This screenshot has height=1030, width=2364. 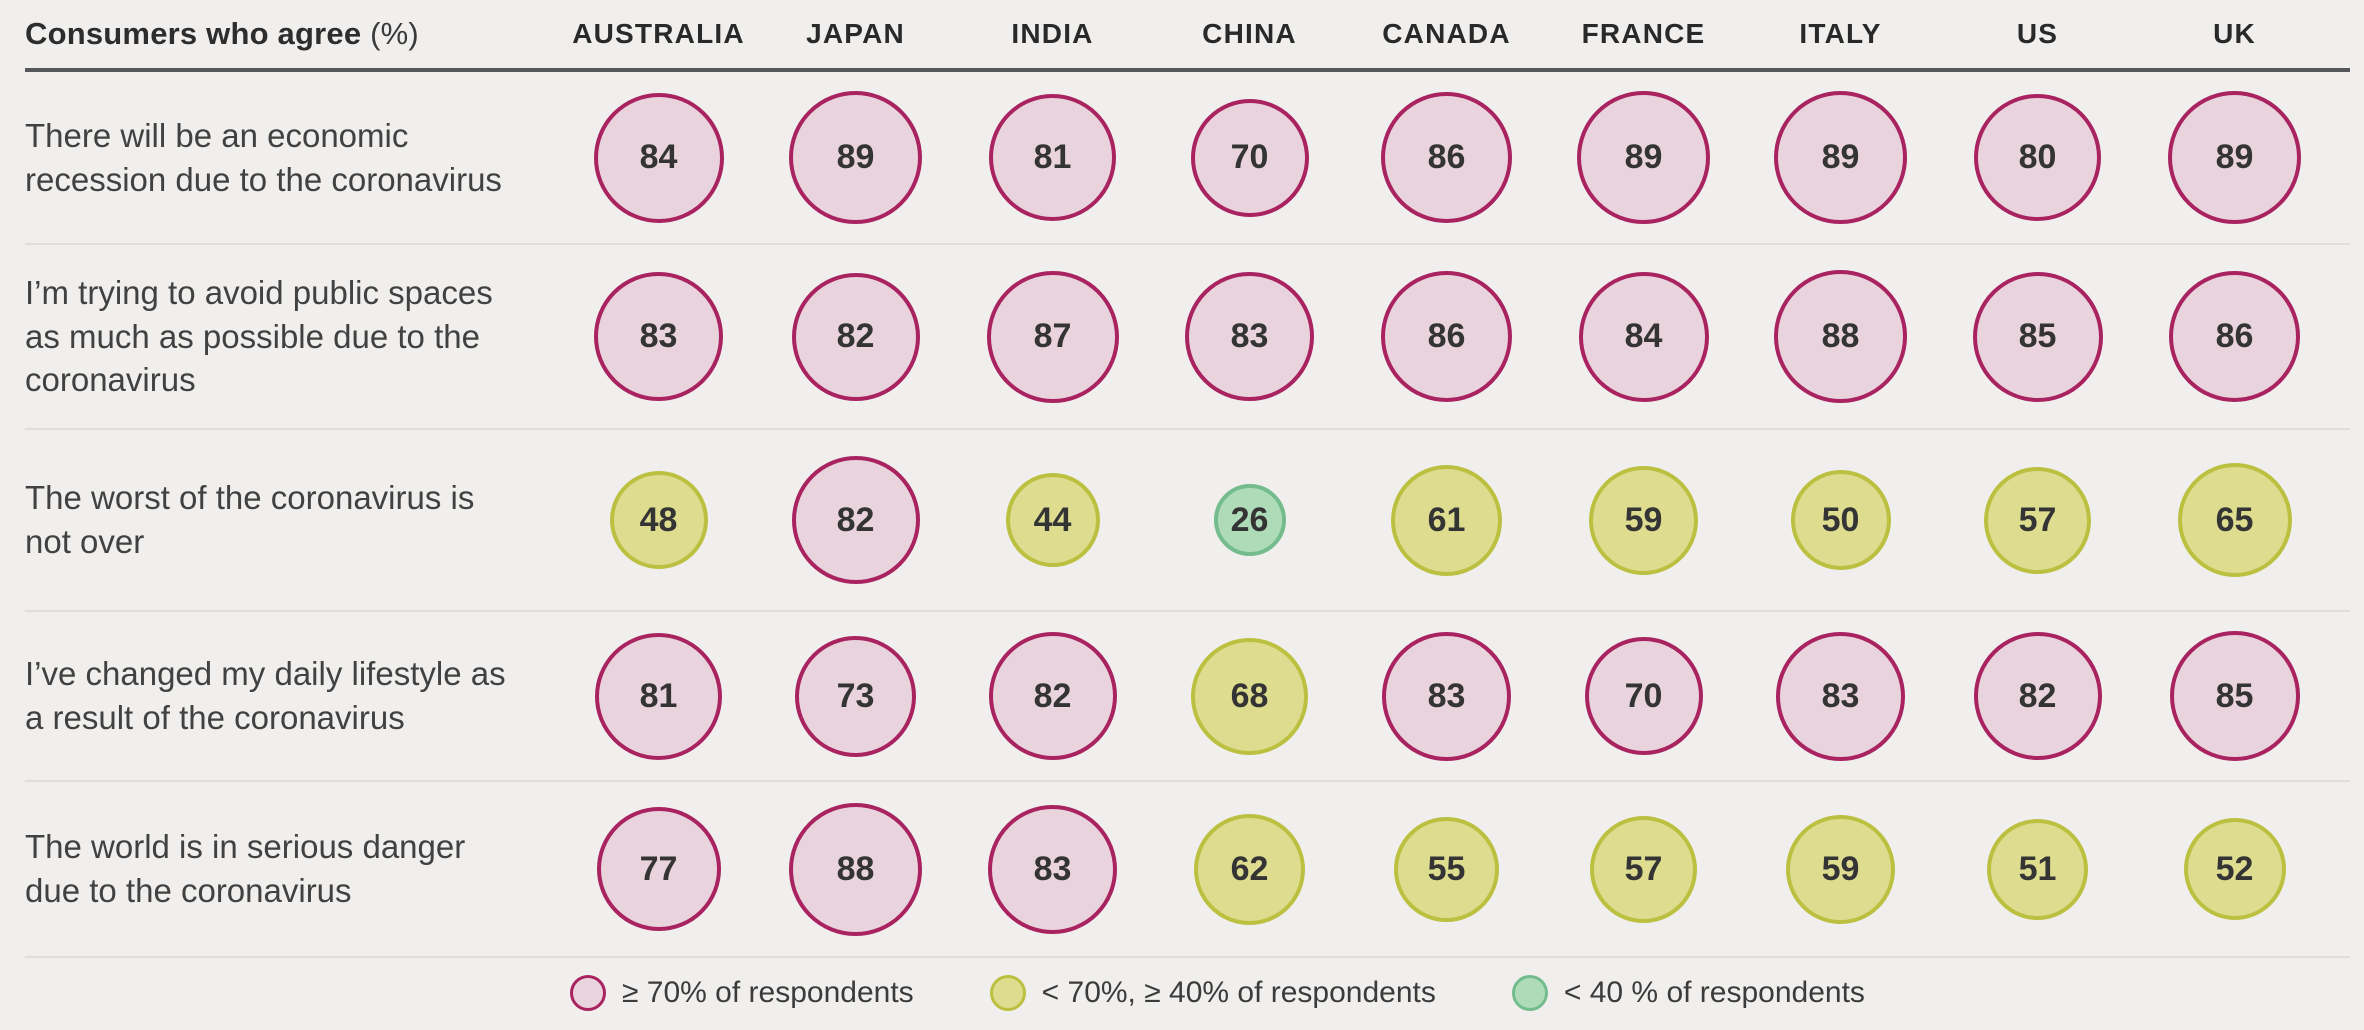 I want to click on value-bubble: 48, so click(x=658, y=520).